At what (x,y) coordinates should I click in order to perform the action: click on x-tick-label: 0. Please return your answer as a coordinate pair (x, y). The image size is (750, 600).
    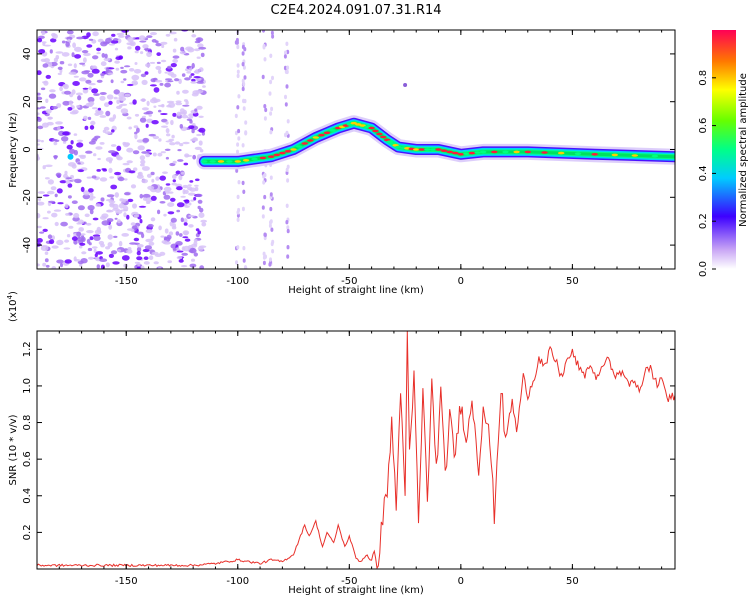
    Looking at the image, I should click on (461, 281).